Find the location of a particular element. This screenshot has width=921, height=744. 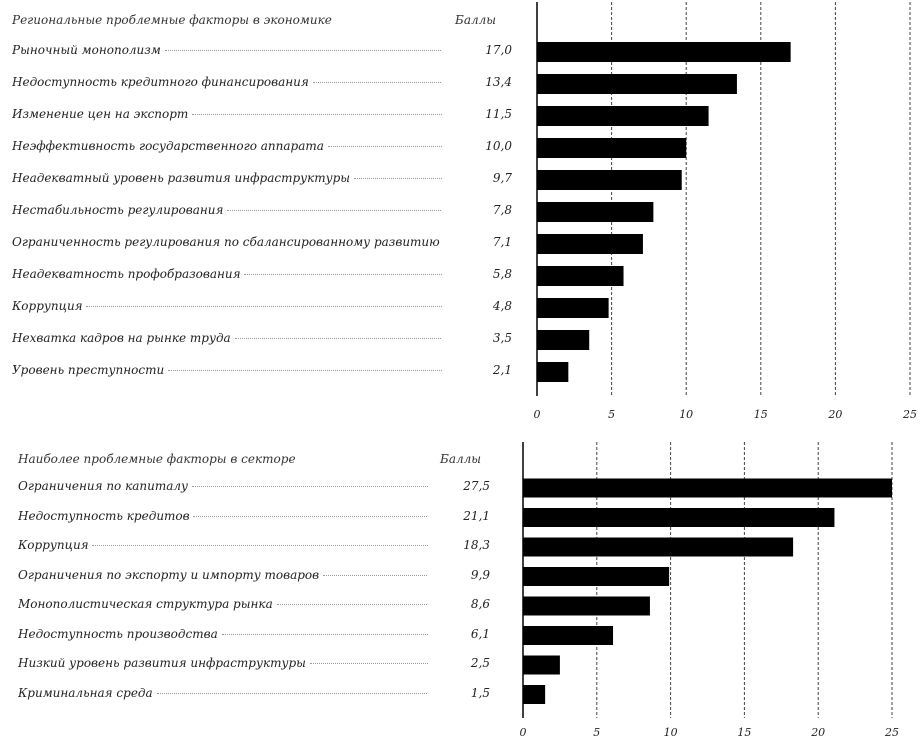

chart-2-category-label: Коррупция is located at coordinates (223, 545).